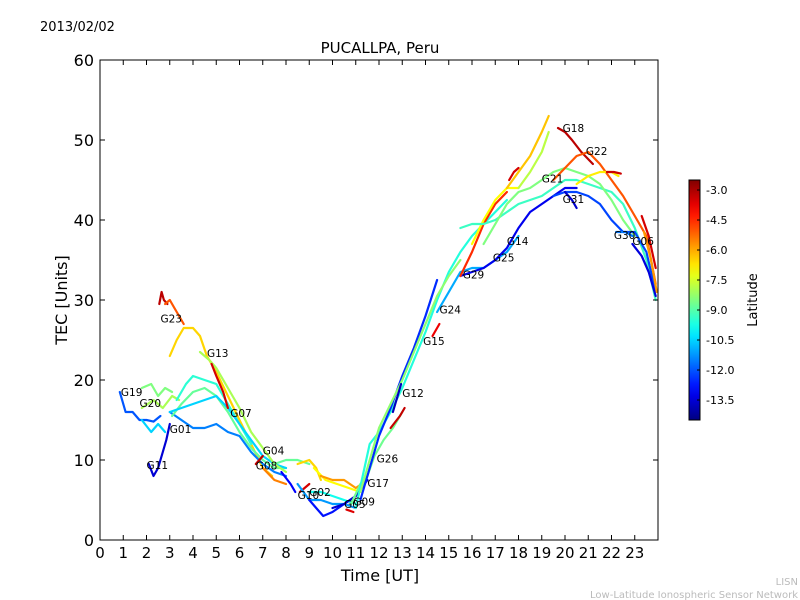  What do you see at coordinates (286, 553) in the screenshot?
I see `x-tick-label: 8` at bounding box center [286, 553].